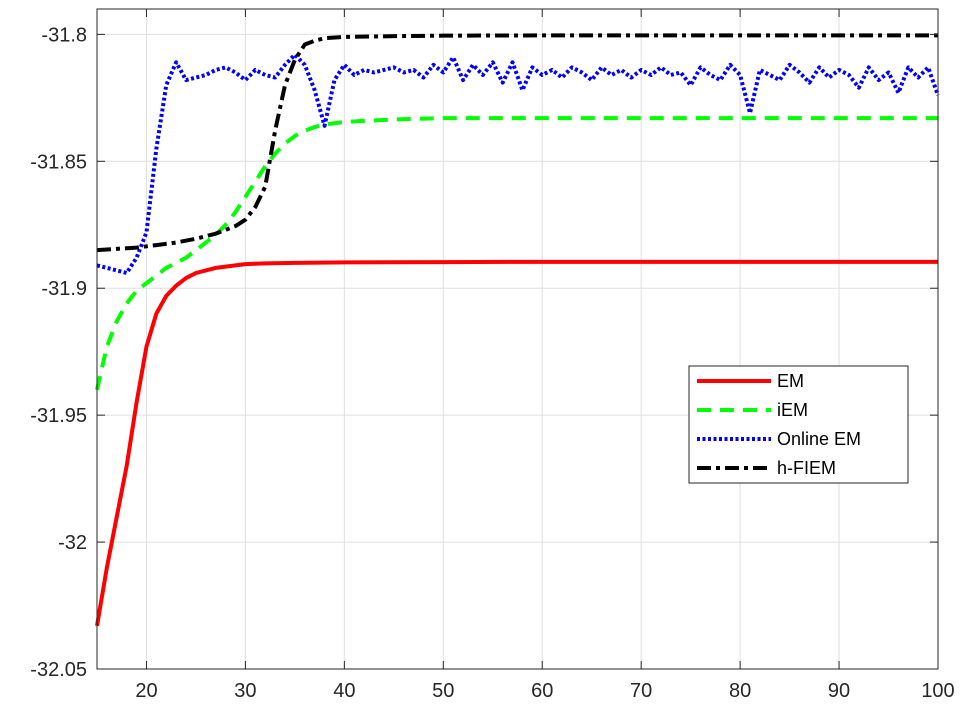 The height and width of the screenshot is (713, 961). Describe the element at coordinates (819, 439) in the screenshot. I see `legend-label-online-em: Online EM` at that location.